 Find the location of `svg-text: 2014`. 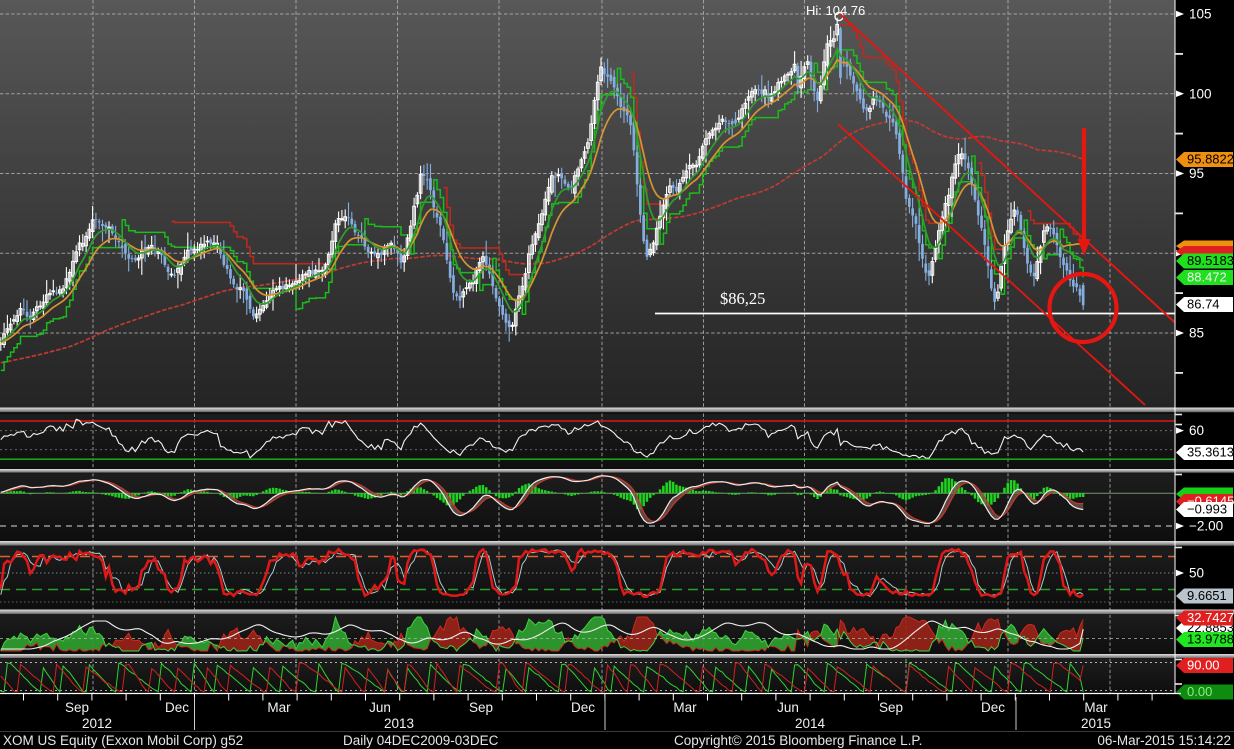

svg-text: 2014 is located at coordinates (810, 723).